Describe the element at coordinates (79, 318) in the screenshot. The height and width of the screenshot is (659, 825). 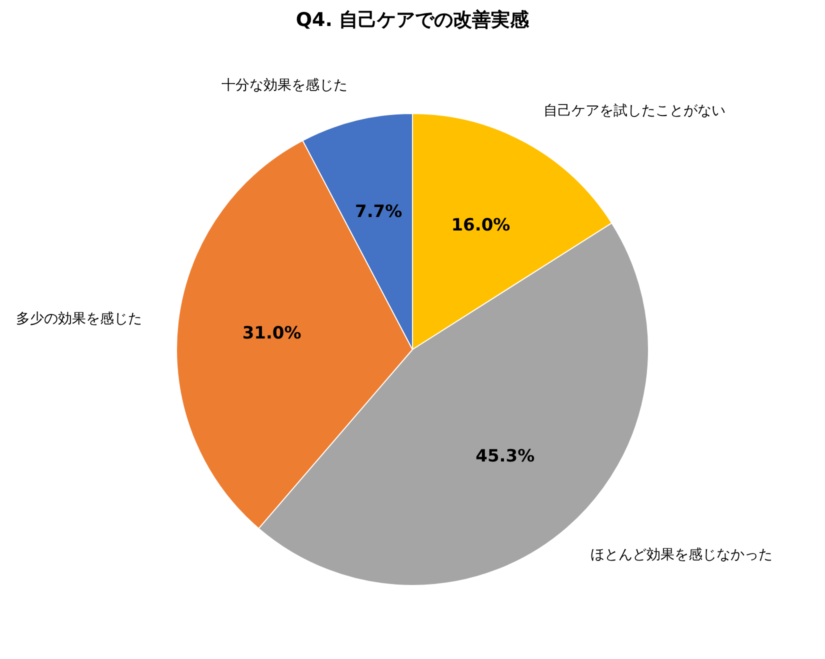
I see `slice-label: 多少の効果を感じた` at that location.